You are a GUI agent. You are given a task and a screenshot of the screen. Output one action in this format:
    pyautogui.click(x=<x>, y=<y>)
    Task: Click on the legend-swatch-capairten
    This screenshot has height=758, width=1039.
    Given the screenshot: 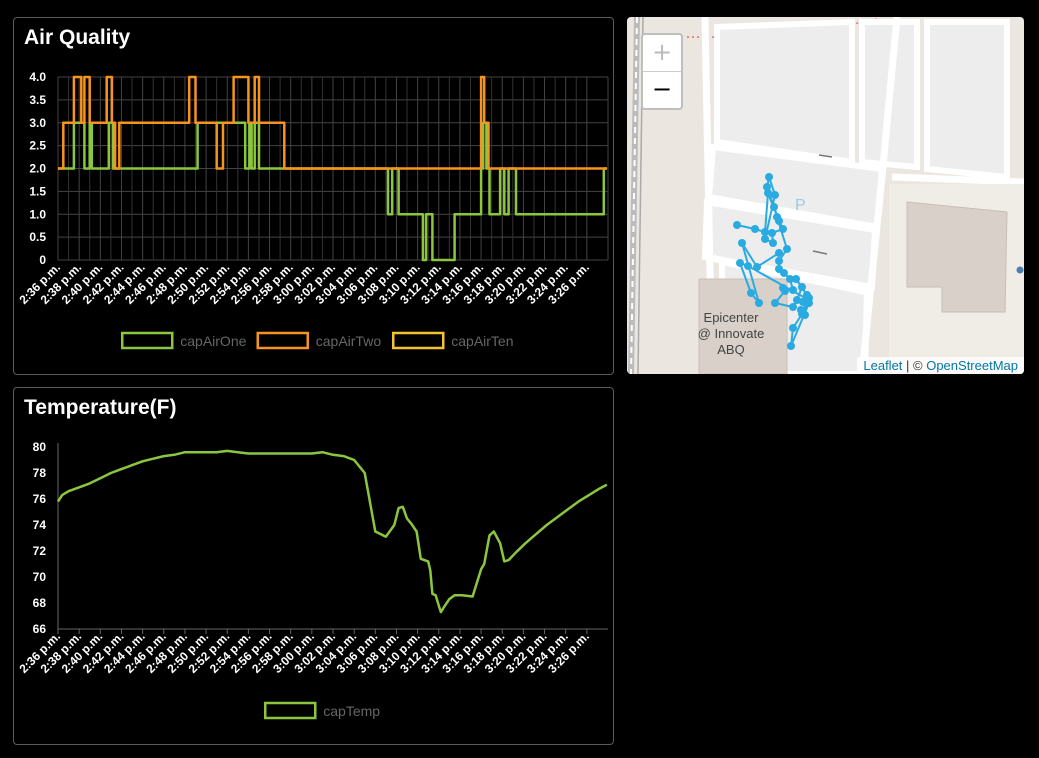 What is the action you would take?
    pyautogui.click(x=418, y=340)
    